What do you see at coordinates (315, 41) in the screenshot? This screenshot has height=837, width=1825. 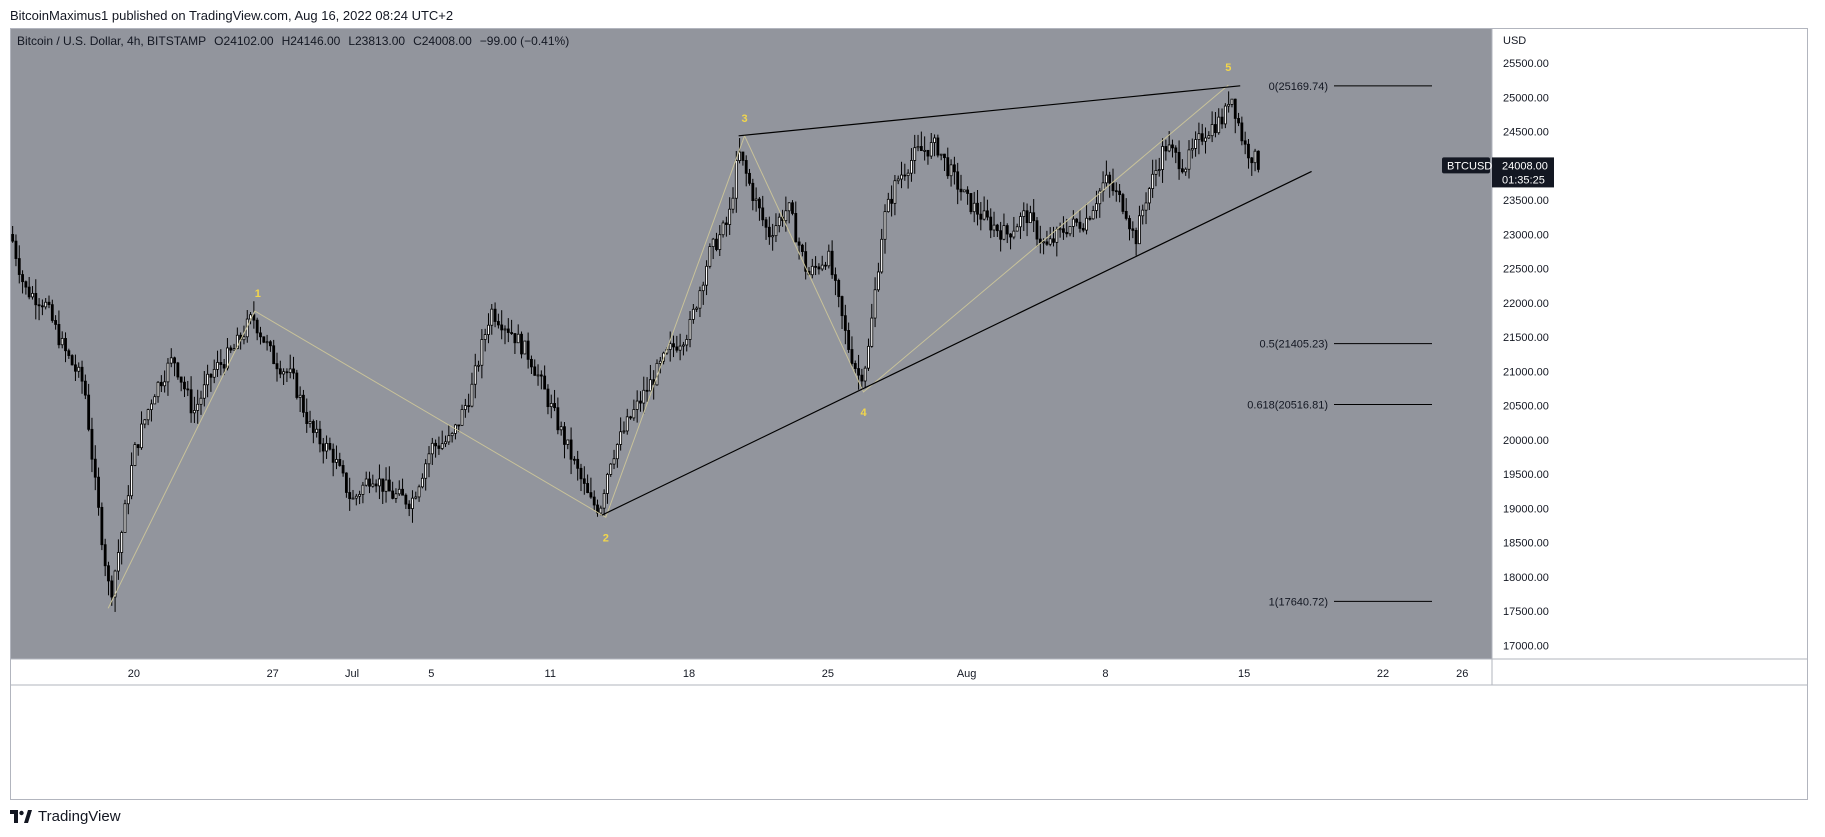 I see `high-value: 24146.00` at bounding box center [315, 41].